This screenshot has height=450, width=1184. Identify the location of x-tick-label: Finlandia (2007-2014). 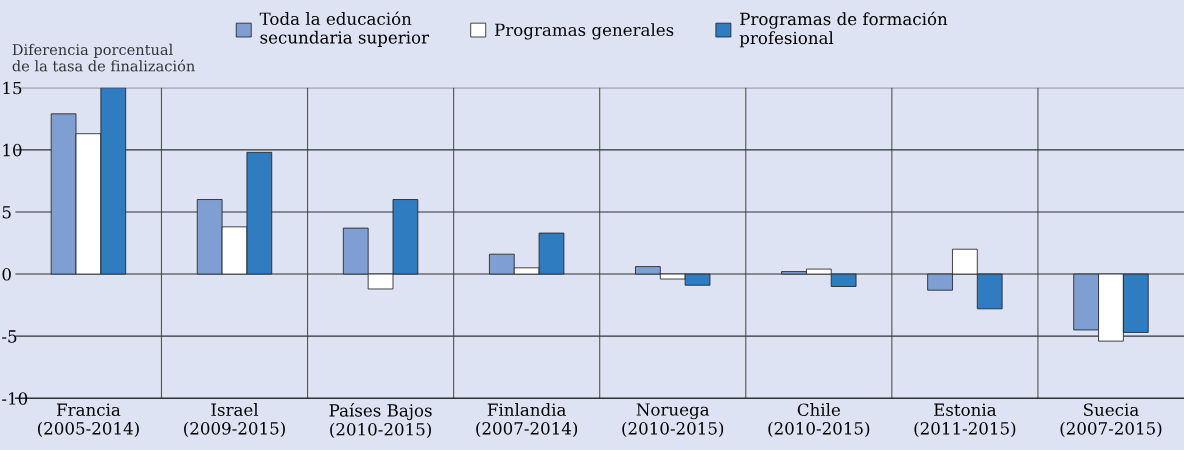
(527, 420).